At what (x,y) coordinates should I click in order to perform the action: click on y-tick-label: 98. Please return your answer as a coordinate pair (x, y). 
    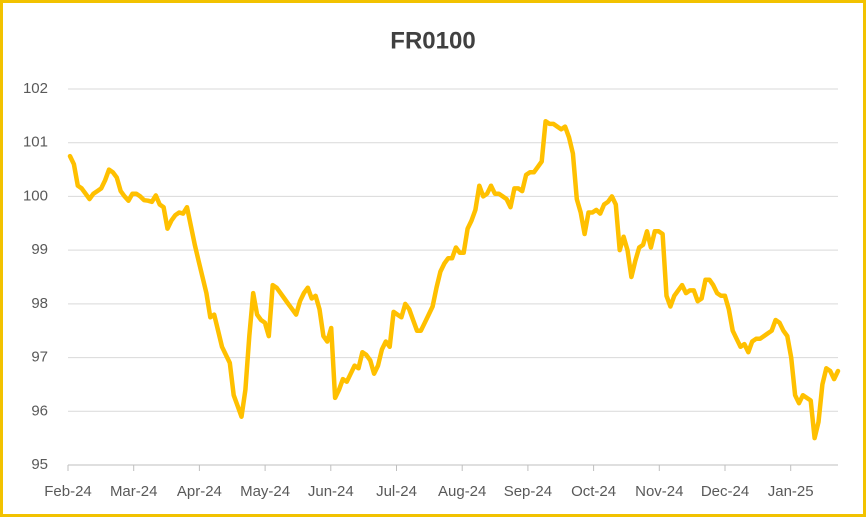
    Looking at the image, I should click on (39, 303).